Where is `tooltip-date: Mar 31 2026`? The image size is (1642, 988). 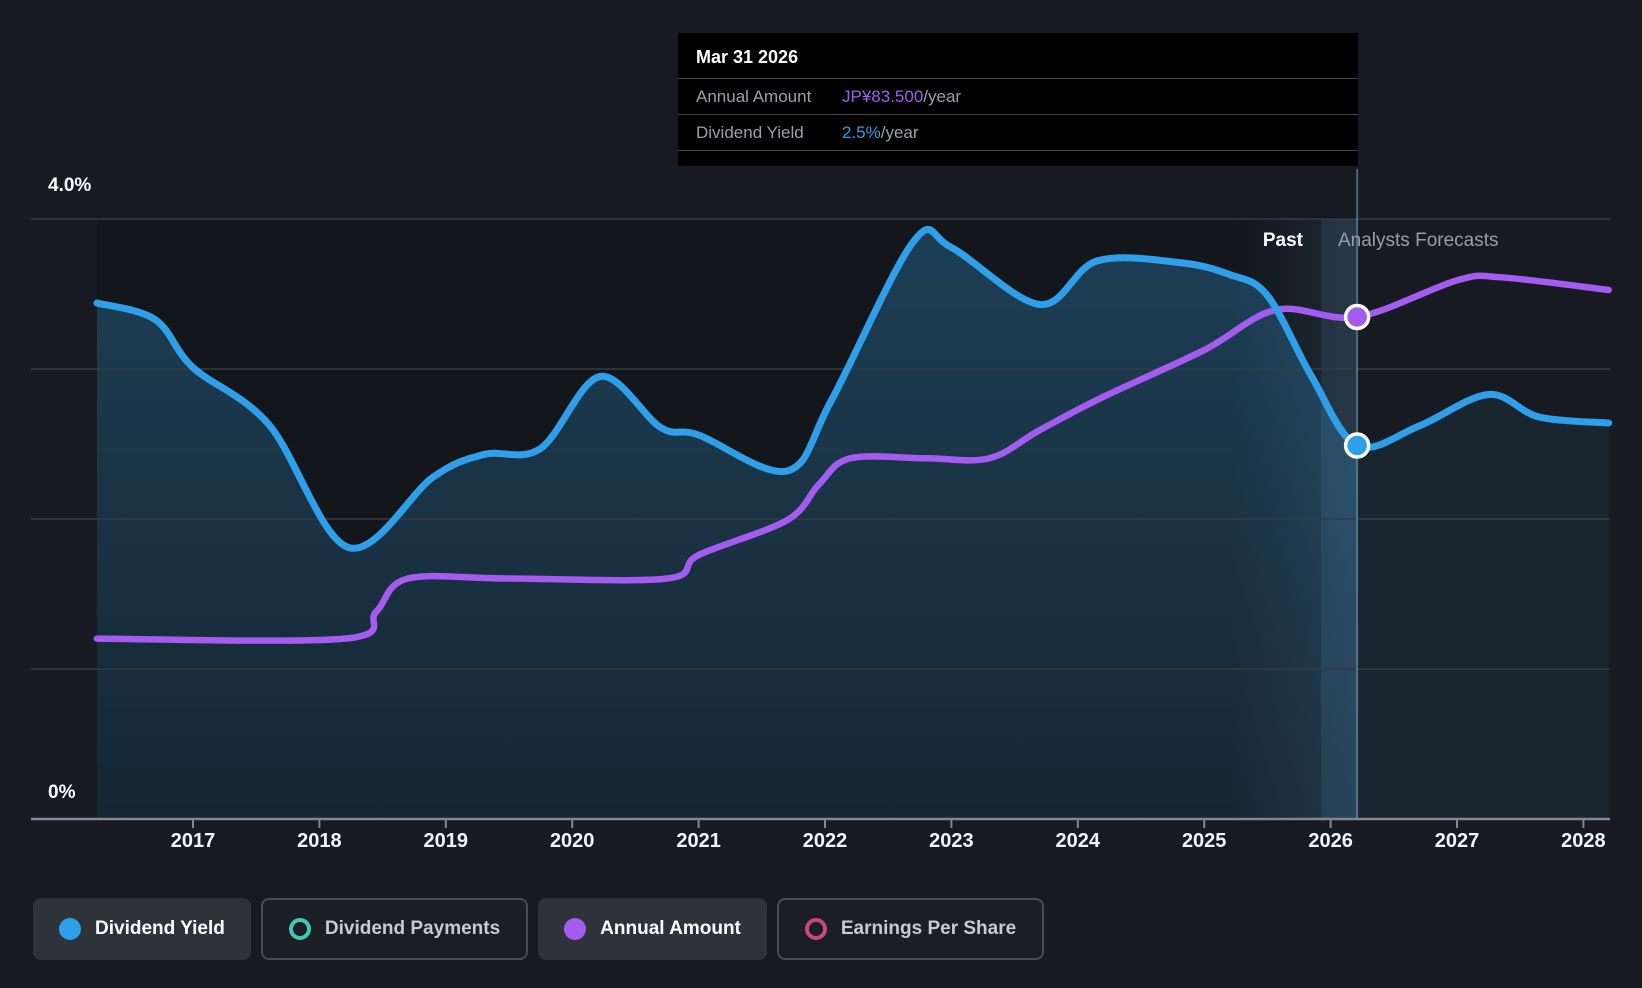 tooltip-date: Mar 31 2026 is located at coordinates (1018, 56).